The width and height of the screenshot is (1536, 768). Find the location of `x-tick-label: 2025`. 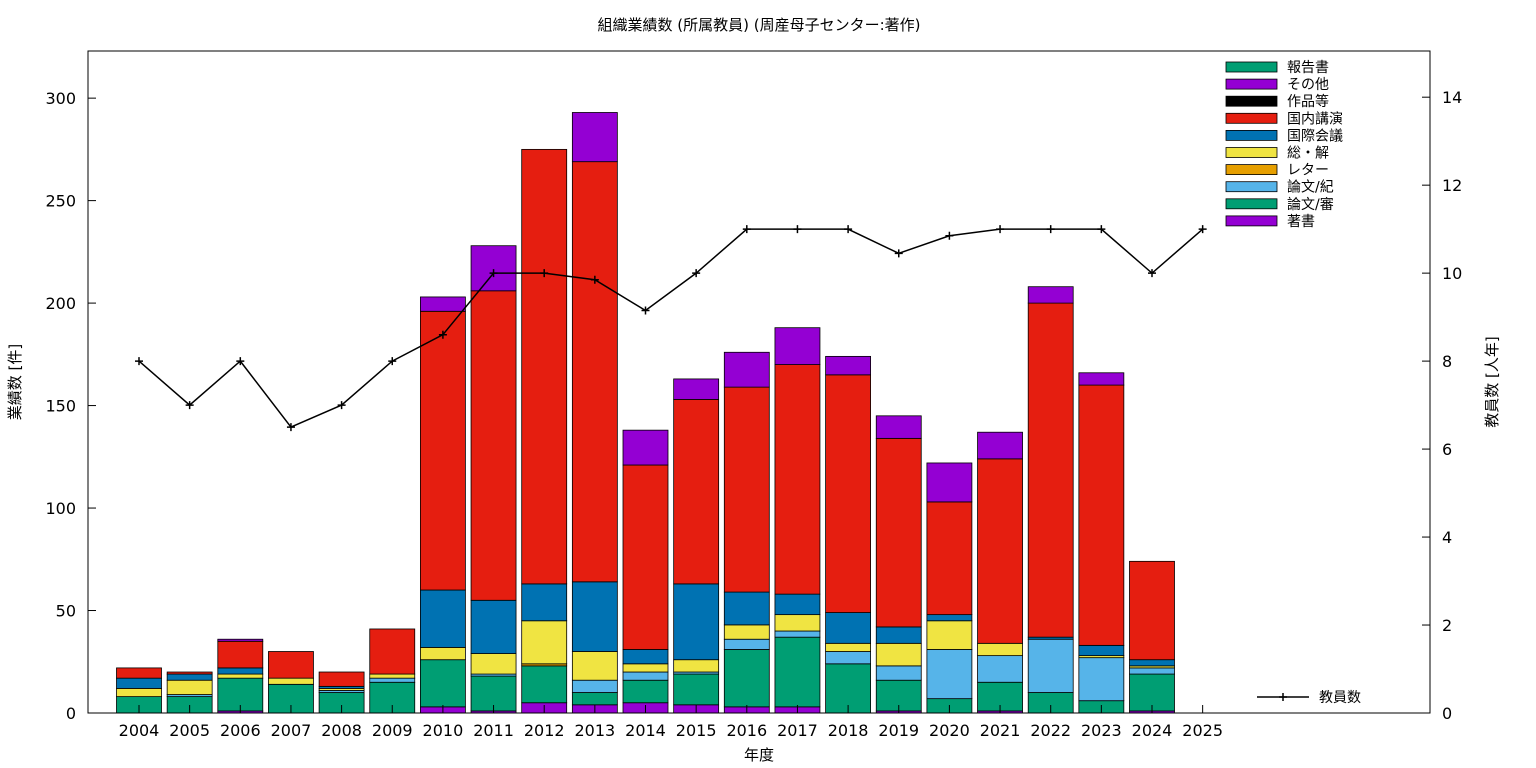

x-tick-label: 2025 is located at coordinates (1202, 730).